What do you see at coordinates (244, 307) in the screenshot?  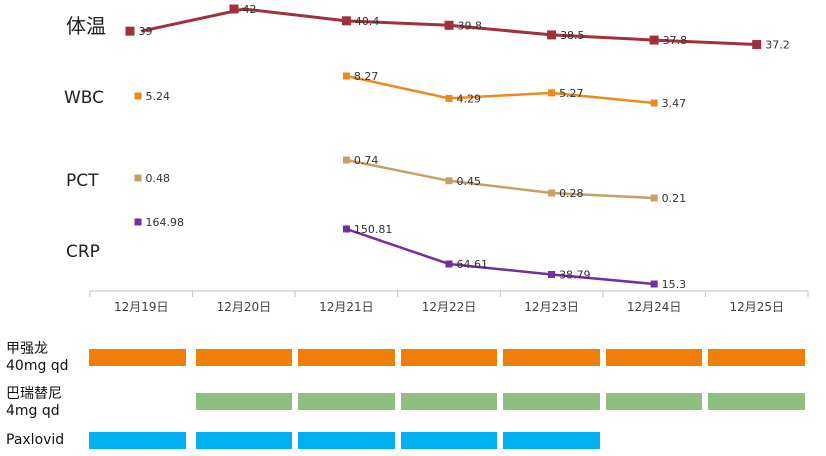 I see `x-tick-label: 12月20日` at bounding box center [244, 307].